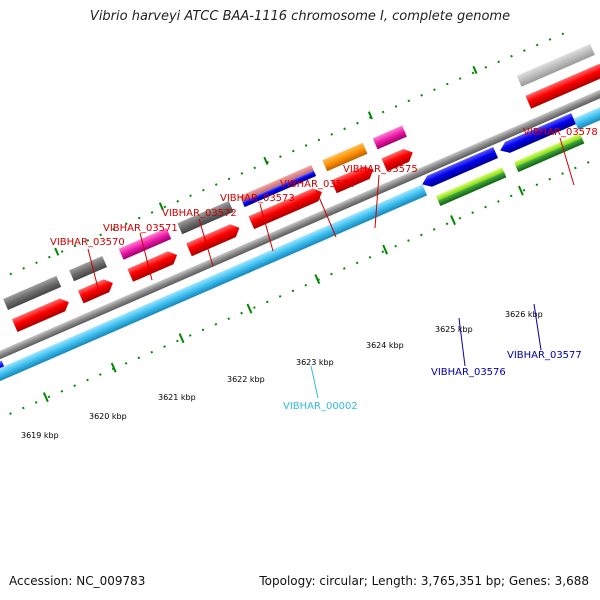 The image size is (600, 600). What do you see at coordinates (544, 355) in the screenshot?
I see `gene-label: VIBHAR_03577` at bounding box center [544, 355].